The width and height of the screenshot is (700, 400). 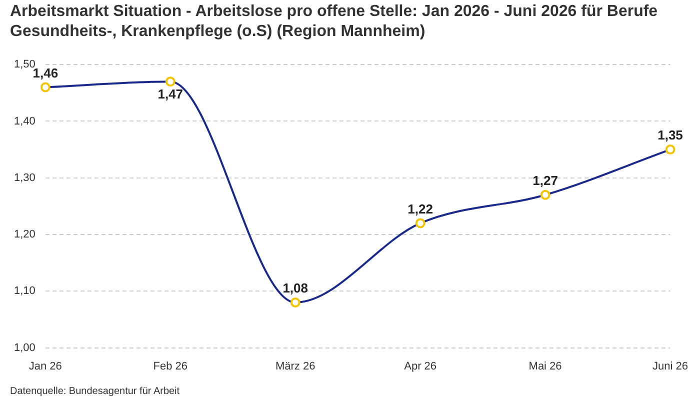 What do you see at coordinates (170, 366) in the screenshot?
I see `x-tick-label: Feb 26` at bounding box center [170, 366].